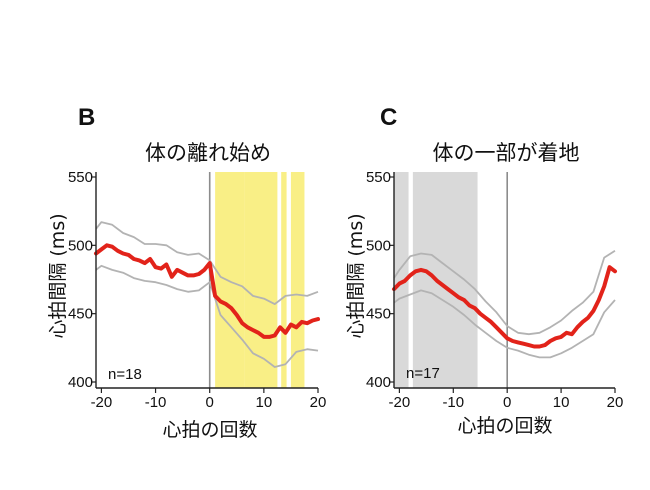  I want to click on panel-title: 体の一部が着地, so click(506, 153).